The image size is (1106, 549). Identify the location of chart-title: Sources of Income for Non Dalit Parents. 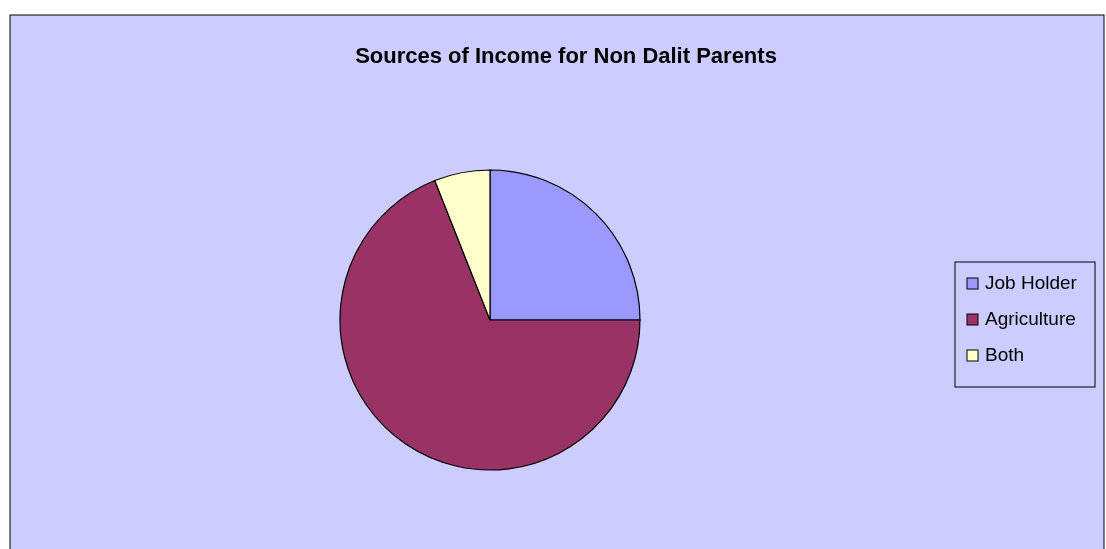
(566, 55).